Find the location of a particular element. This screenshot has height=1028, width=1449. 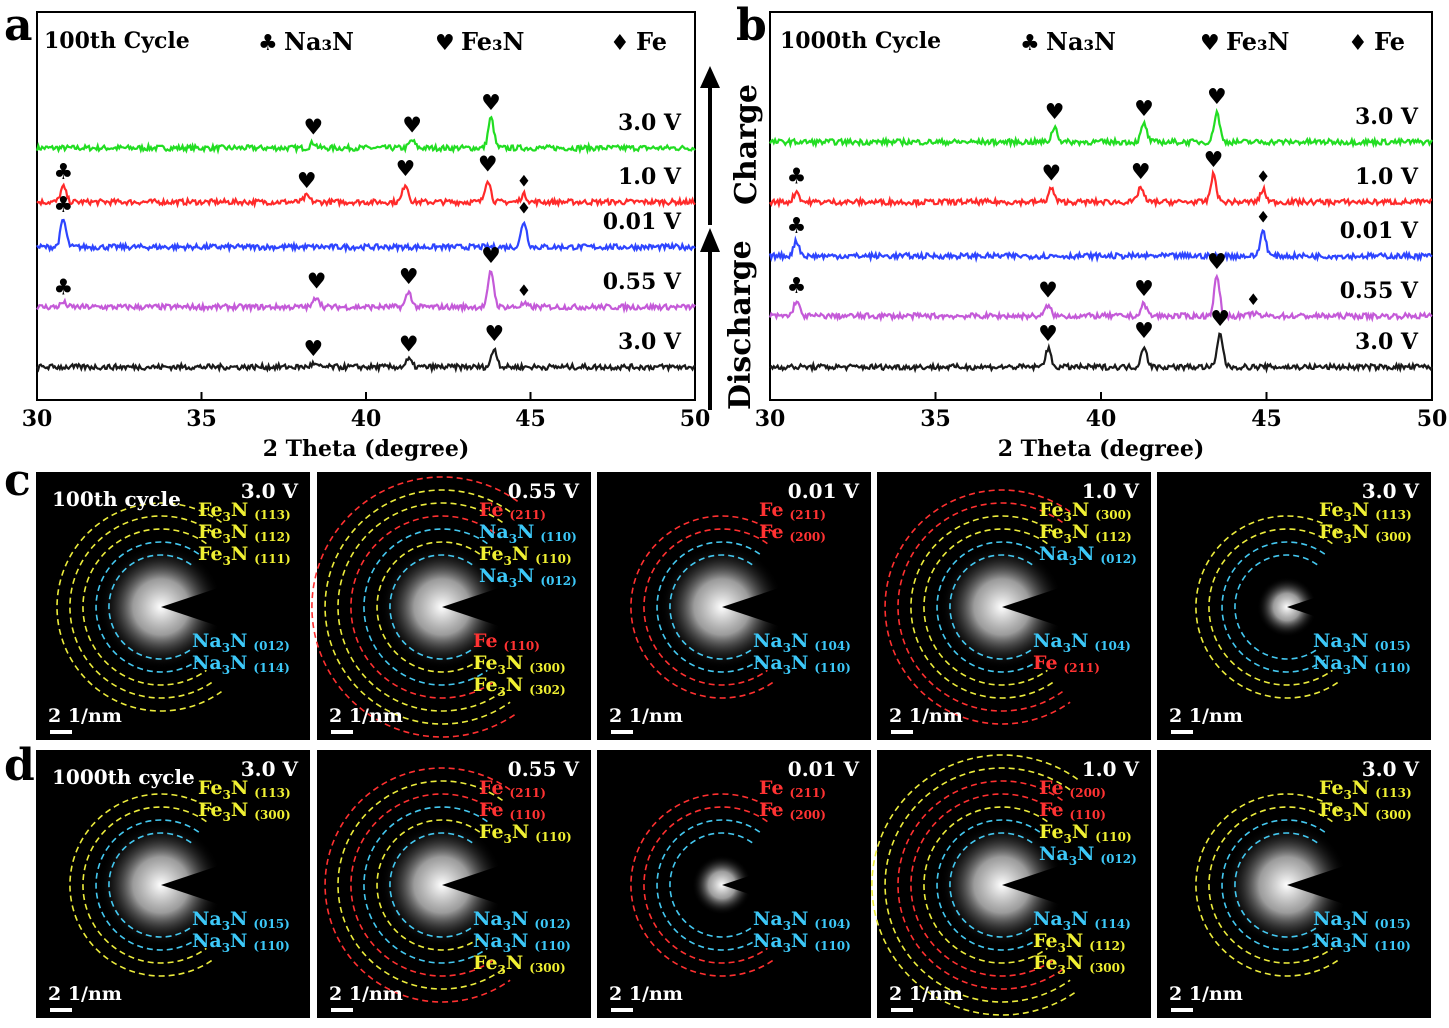

chart-title: 100th Cycle is located at coordinates (117, 41).